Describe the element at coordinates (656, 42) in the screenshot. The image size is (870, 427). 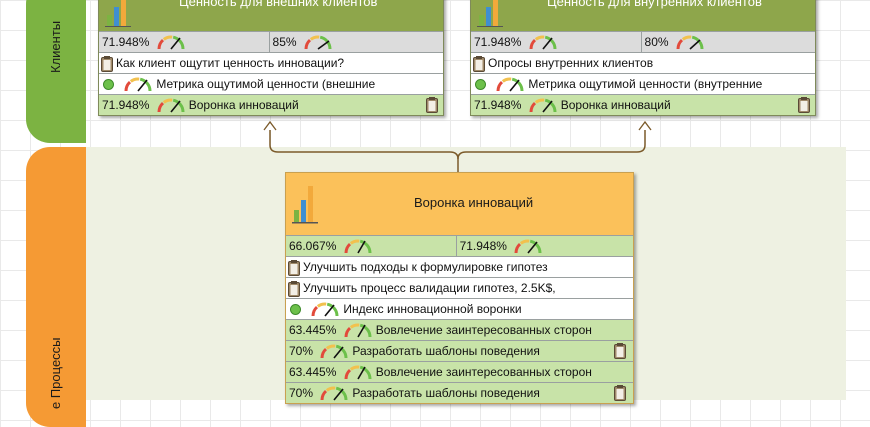
I see `metric-value: 80%` at that location.